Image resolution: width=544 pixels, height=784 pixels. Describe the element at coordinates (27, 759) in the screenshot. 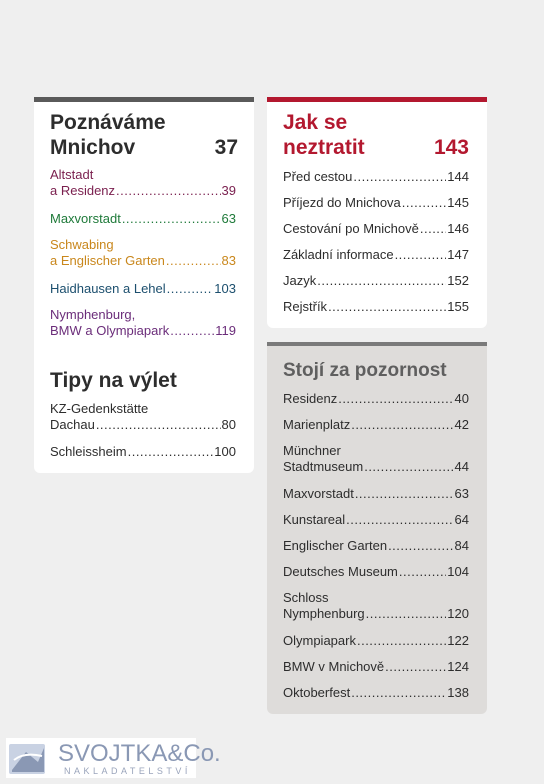

I see `publisher-logo-icon` at that location.